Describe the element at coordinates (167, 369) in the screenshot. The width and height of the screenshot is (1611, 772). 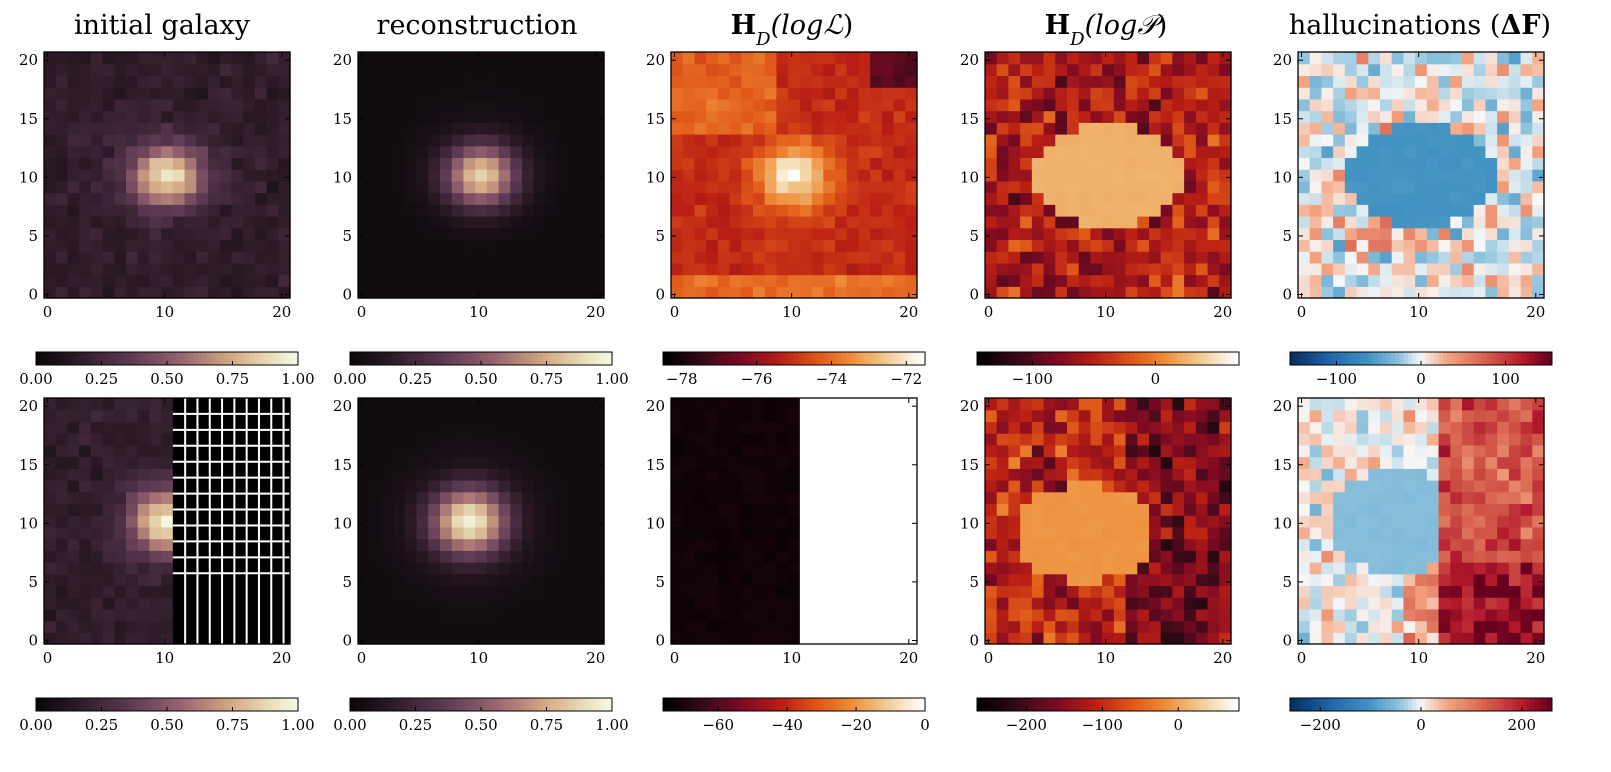
I see `colorbar: 0.00 0.25 0.50 0.75 1.00` at that location.